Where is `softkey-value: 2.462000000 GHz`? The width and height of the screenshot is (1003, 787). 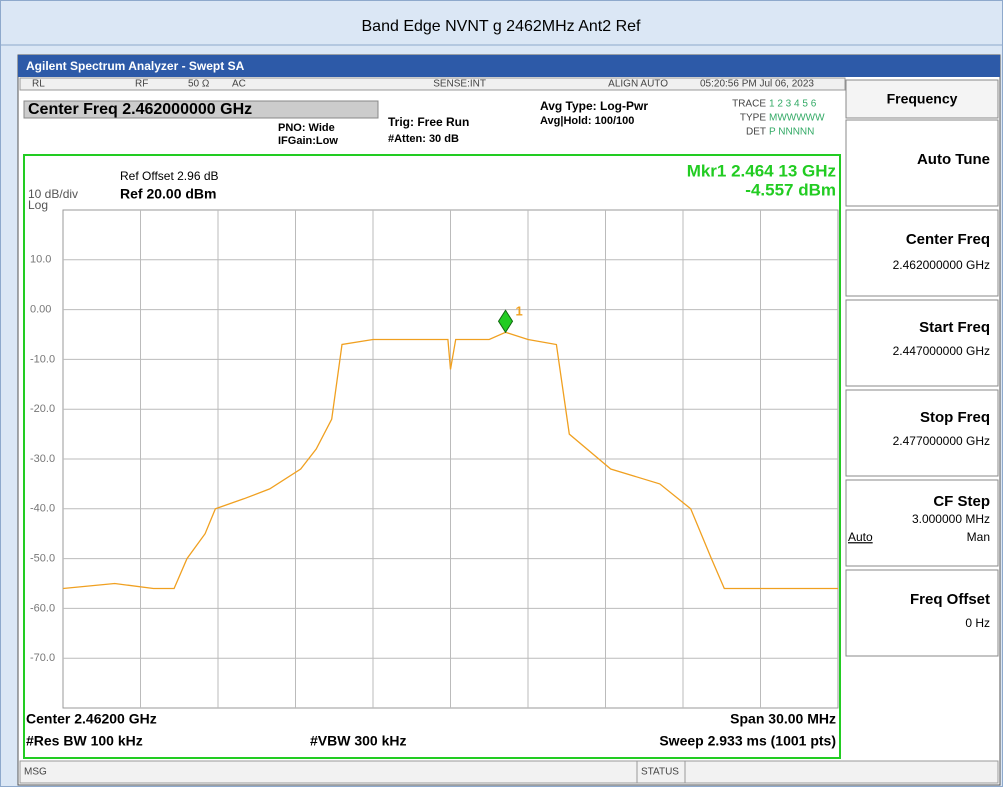
softkey-value: 2.462000000 GHz is located at coordinates (941, 265).